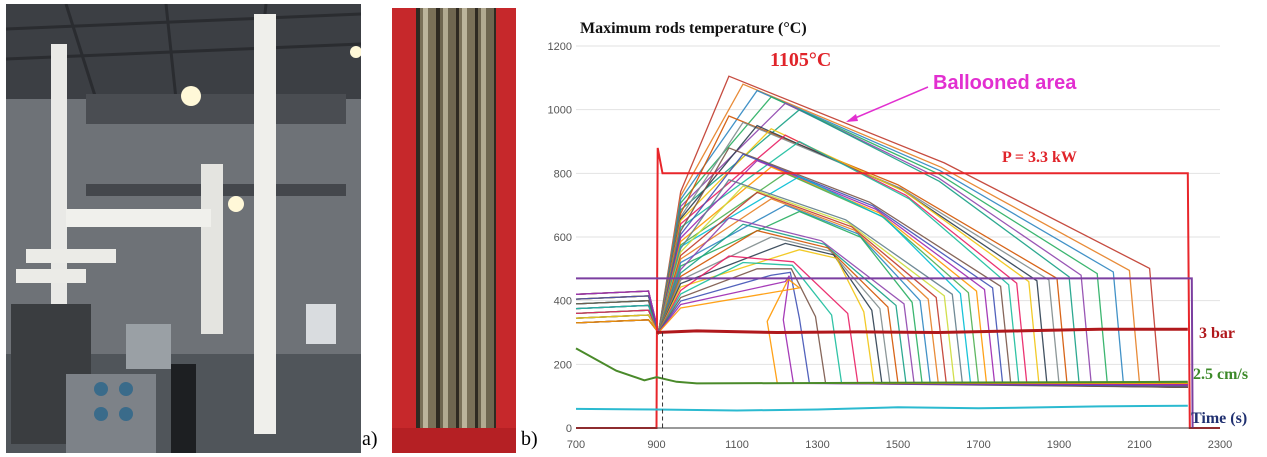  Describe the element at coordinates (1059, 445) in the screenshot. I see `x-tick-label: 1900` at that location.